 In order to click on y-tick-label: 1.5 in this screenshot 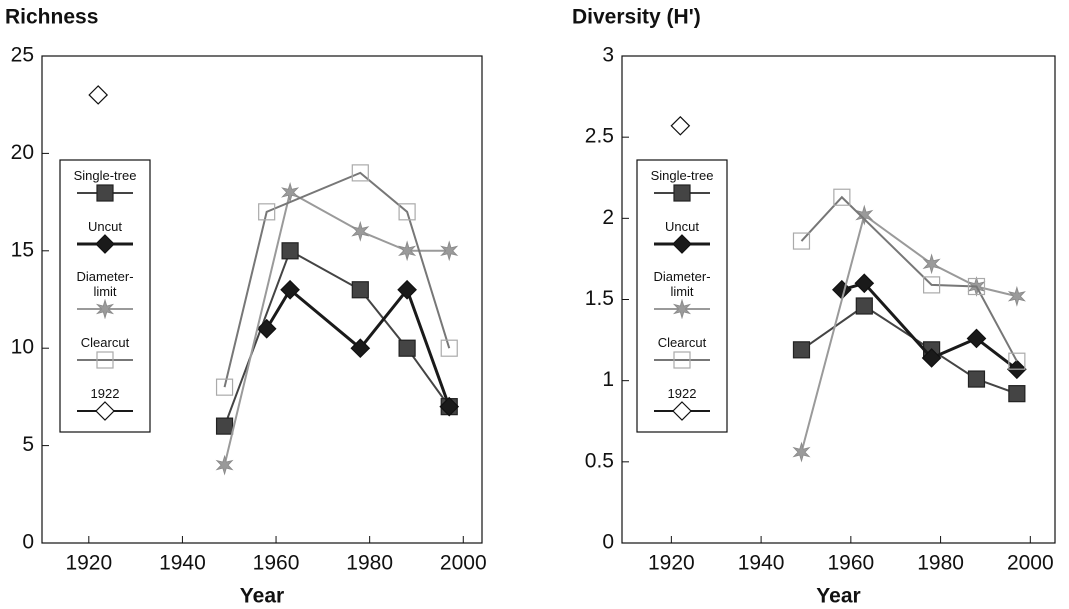, I will do `click(599, 298)`.